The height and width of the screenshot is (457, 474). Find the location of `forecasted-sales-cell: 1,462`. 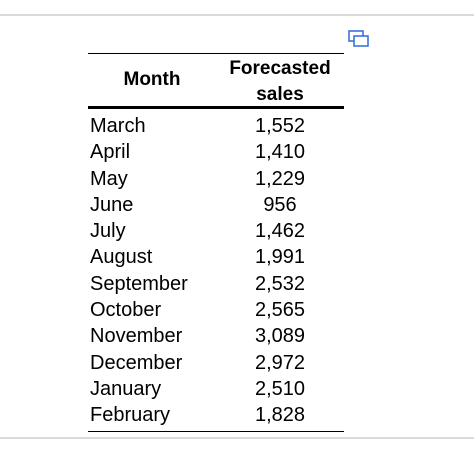

forecasted-sales-cell: 1,462 is located at coordinates (280, 231).